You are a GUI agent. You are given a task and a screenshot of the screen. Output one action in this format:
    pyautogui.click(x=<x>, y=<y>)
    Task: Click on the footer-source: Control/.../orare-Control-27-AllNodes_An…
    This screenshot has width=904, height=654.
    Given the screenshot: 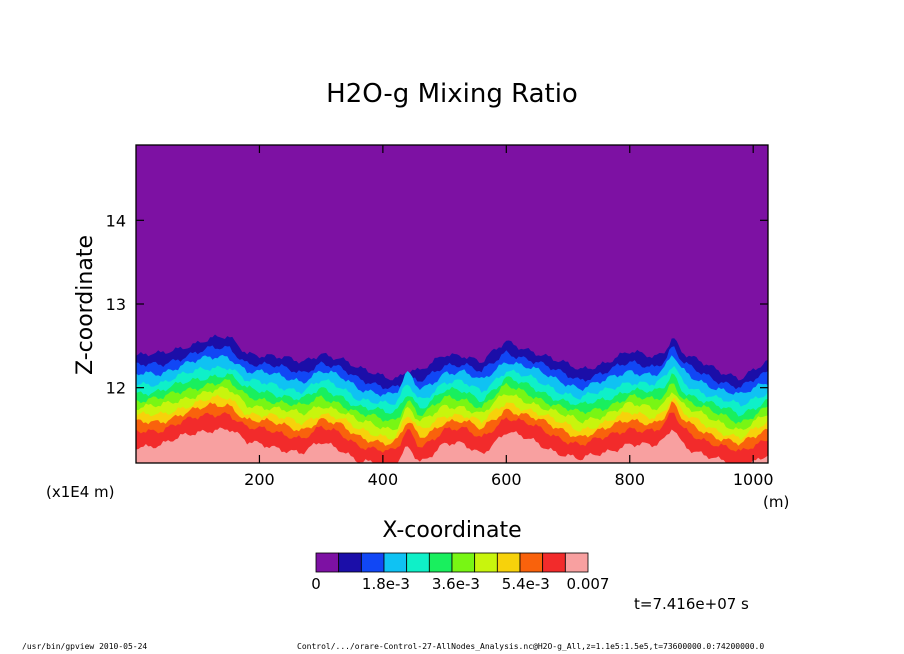 What is the action you would take?
    pyautogui.click(x=531, y=646)
    